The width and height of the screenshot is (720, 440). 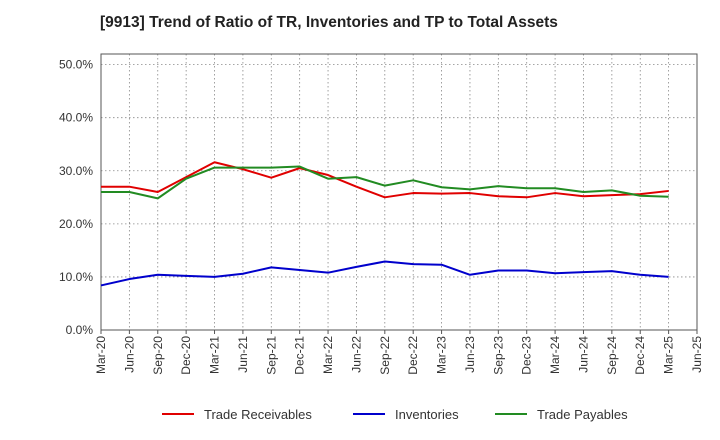 I want to click on x-tick-label: Jun-25, so click(x=697, y=354).